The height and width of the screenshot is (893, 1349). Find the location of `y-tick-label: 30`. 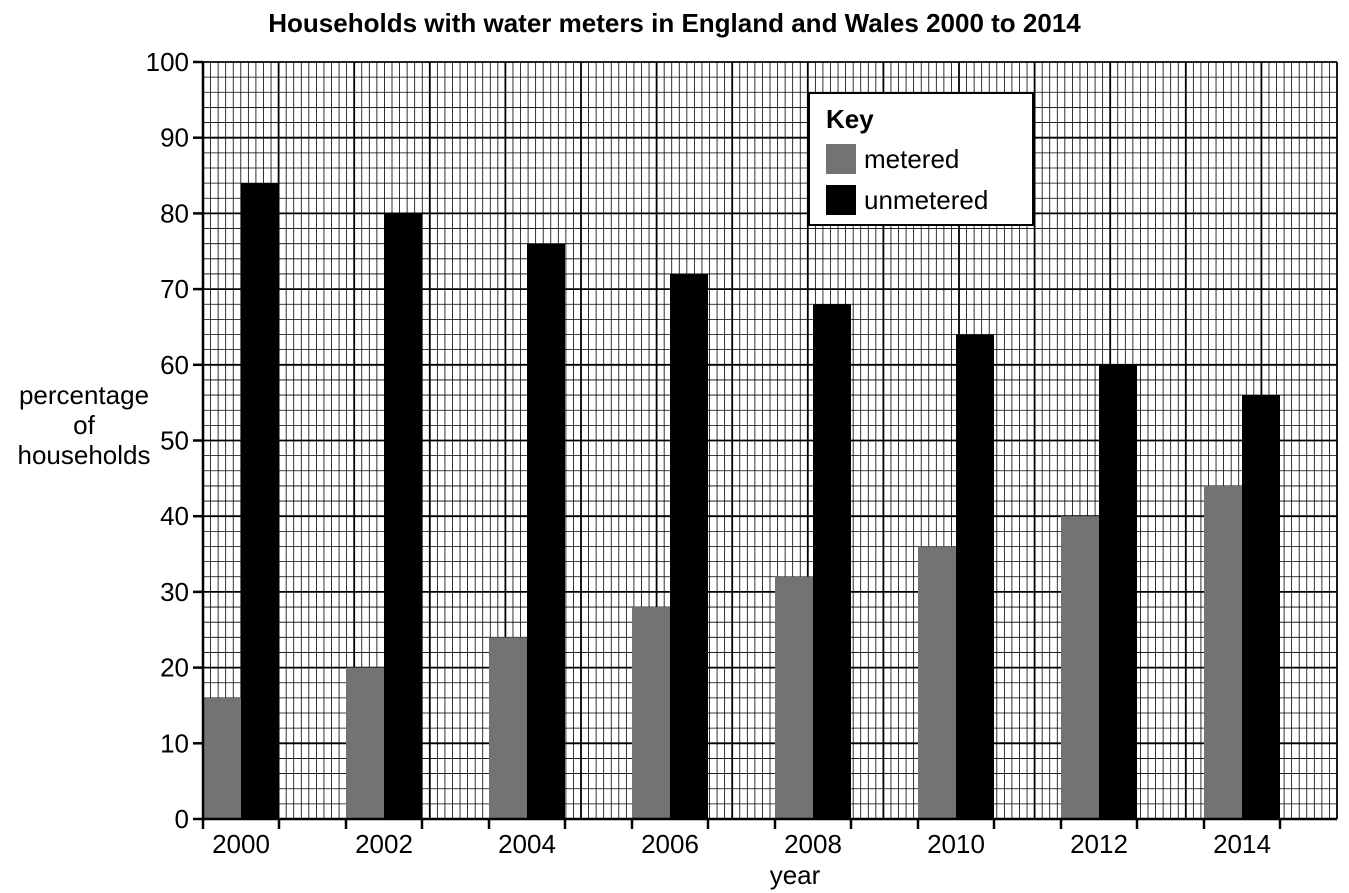

y-tick-label: 30 is located at coordinates (174, 592).